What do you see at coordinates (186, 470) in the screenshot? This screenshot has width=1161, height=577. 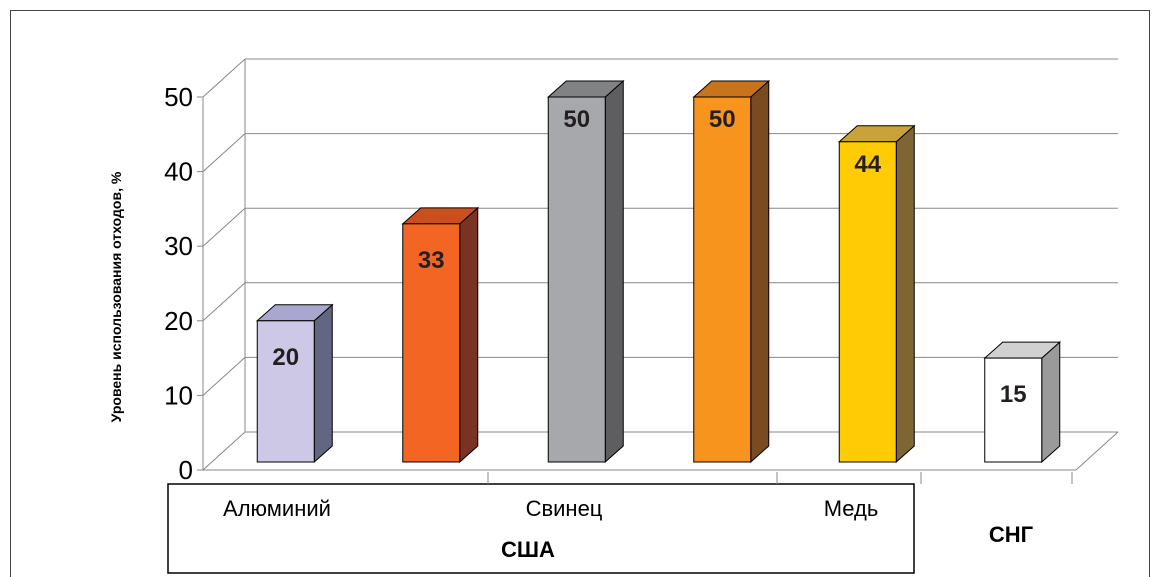 I see `y-tick-label: 0` at bounding box center [186, 470].